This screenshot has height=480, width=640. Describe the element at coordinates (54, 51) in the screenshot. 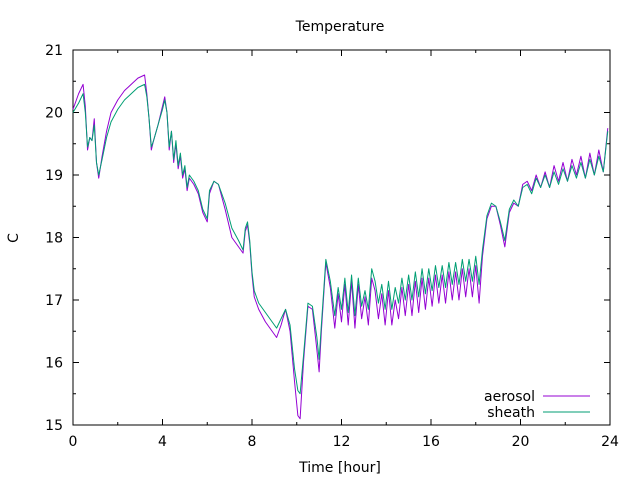

I see `y-tick-label: 21` at that location.